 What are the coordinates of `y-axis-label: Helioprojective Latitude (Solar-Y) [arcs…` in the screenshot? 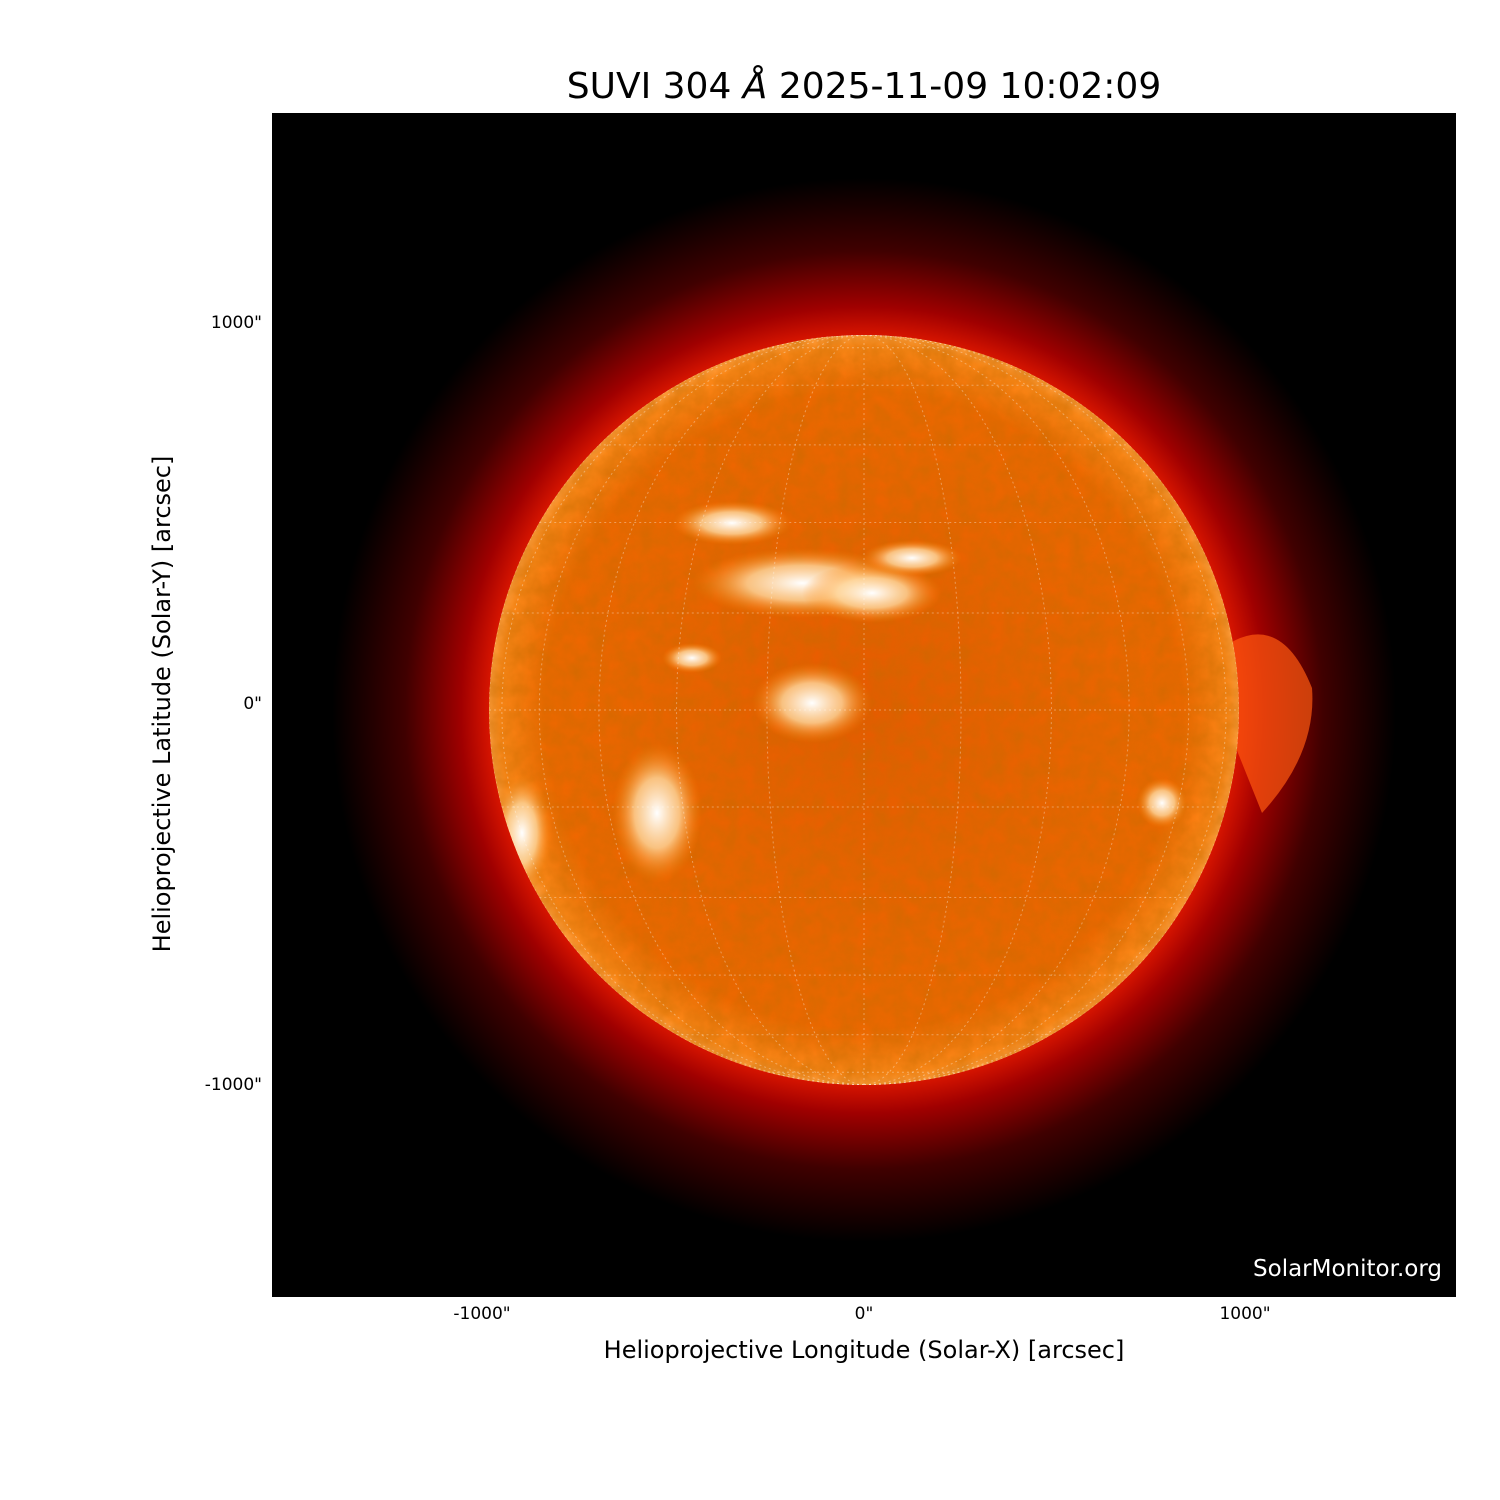 It's located at (162, 704).